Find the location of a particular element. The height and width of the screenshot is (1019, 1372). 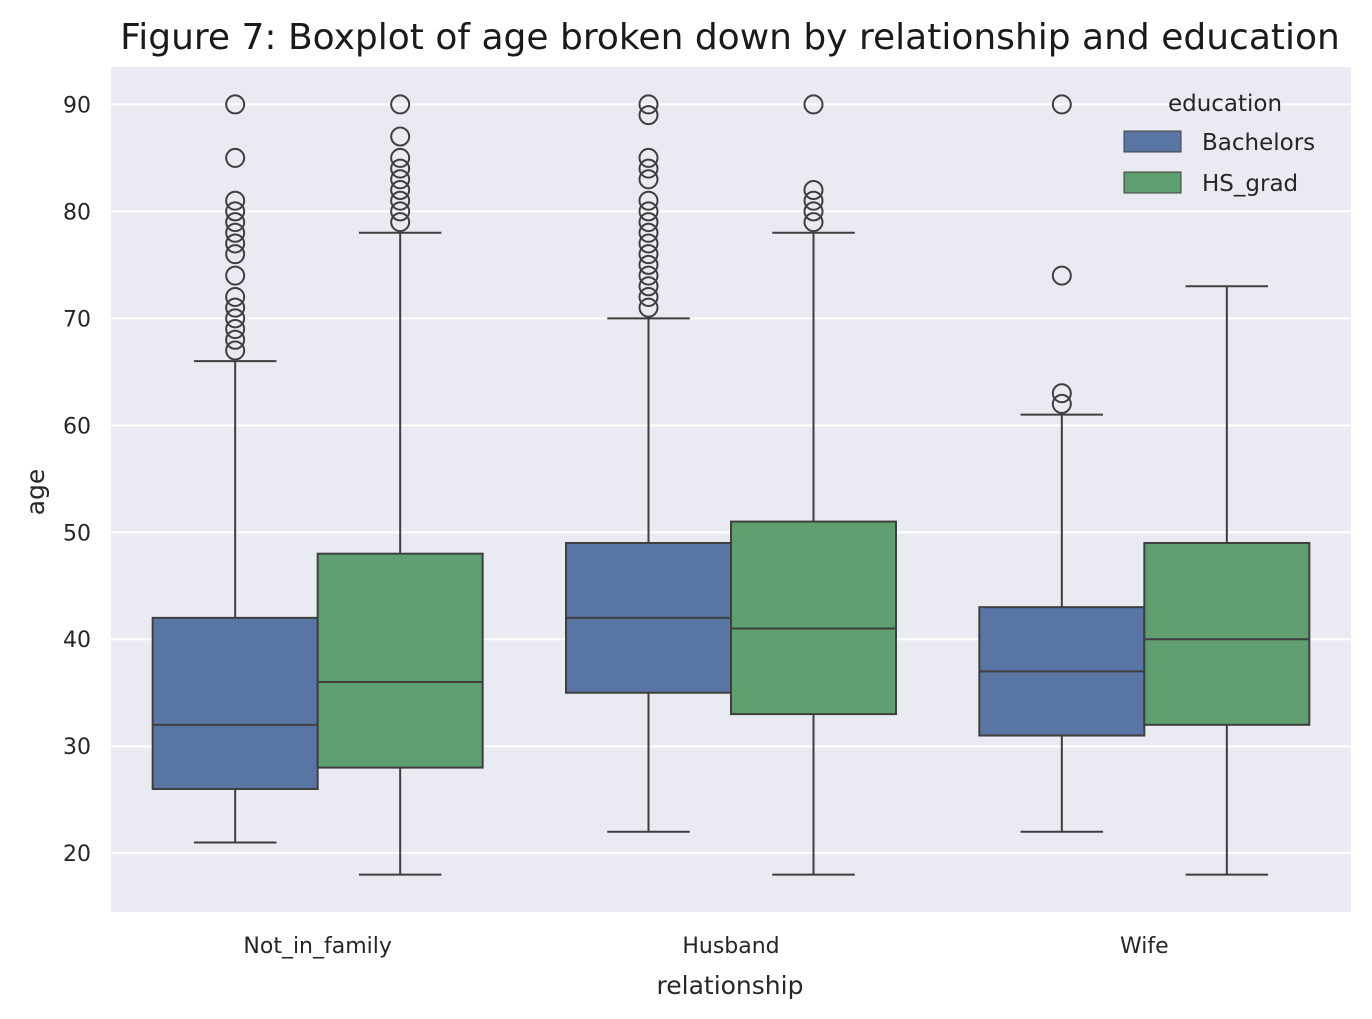

y-tick-label: 20 is located at coordinates (77, 854).